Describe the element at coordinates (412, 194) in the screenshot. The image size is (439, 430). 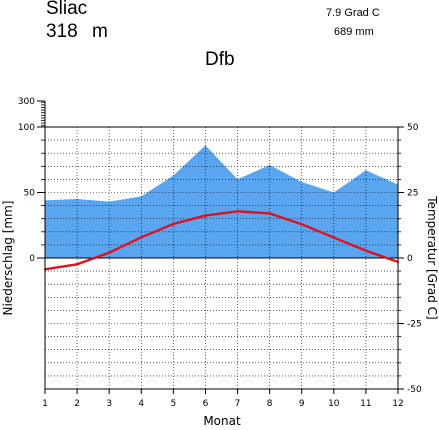
I see `right-tick-label: 25` at that location.